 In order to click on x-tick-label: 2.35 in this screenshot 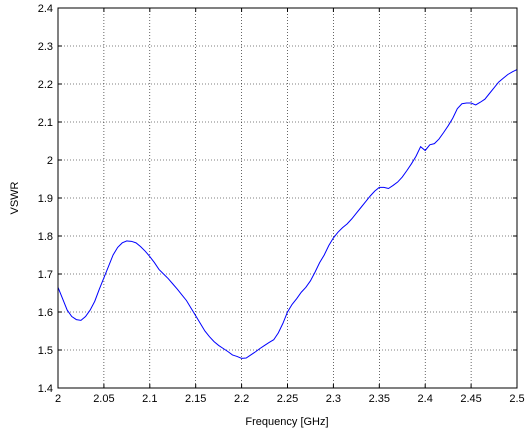, I will do `click(379, 399)`.